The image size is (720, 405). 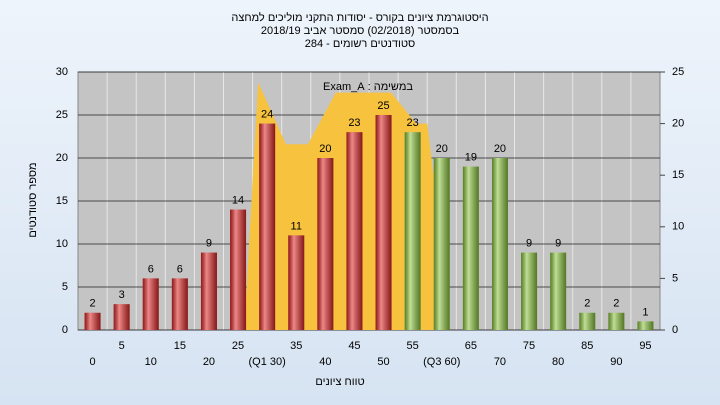 What do you see at coordinates (675, 278) in the screenshot?
I see `y2-tick-label: 5` at bounding box center [675, 278].